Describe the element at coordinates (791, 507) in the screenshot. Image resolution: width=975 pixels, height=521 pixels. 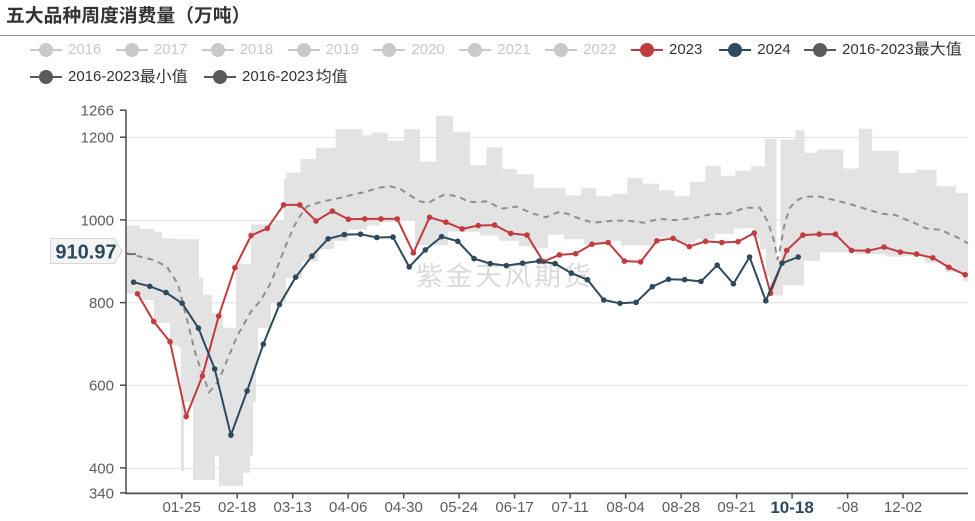
I see `svg-text: 10-18` at that location.